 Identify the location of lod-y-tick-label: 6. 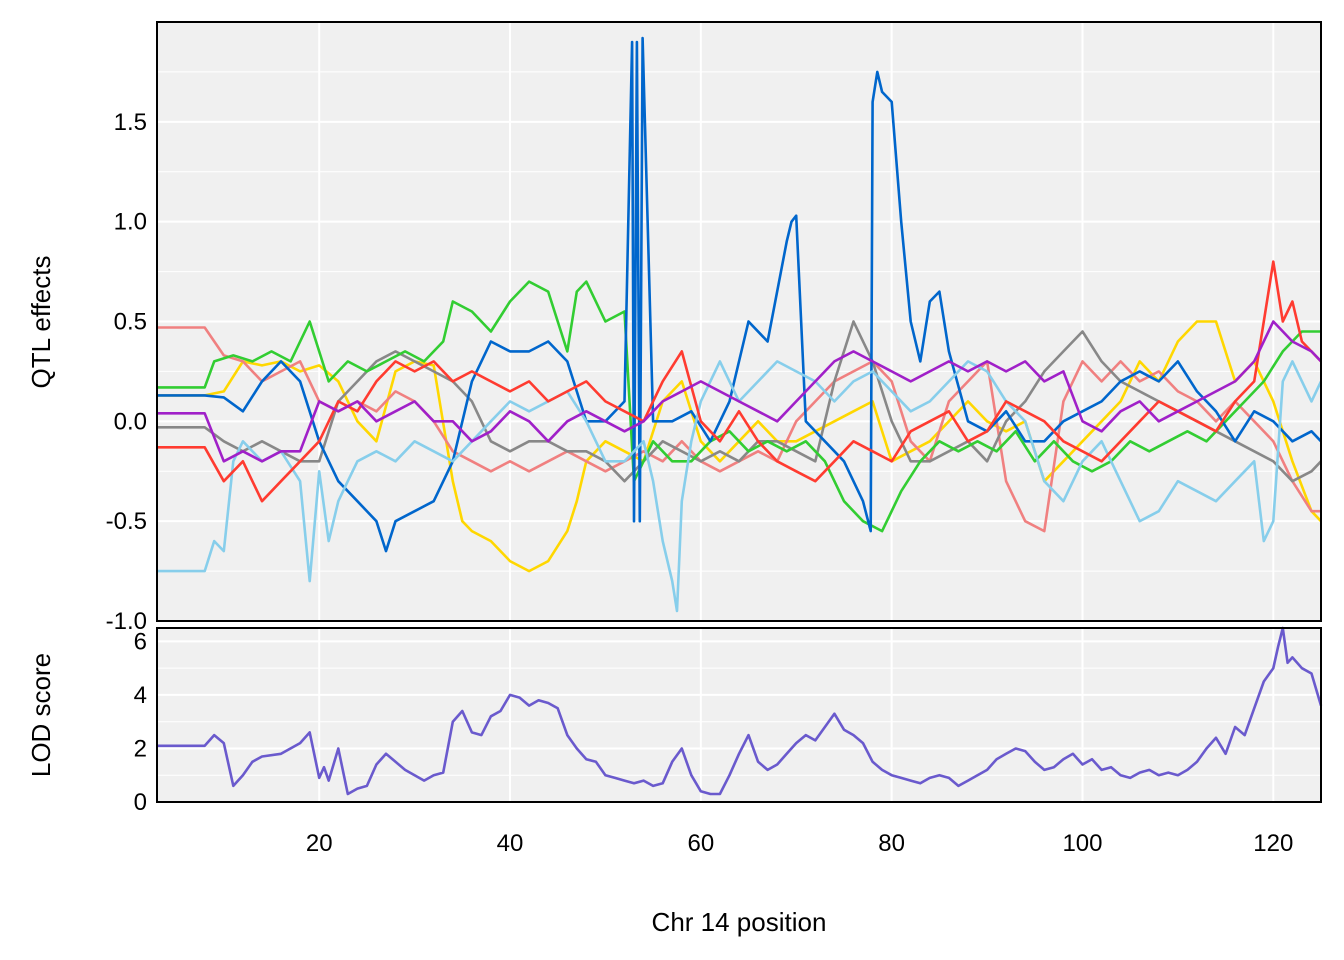
(140, 641).